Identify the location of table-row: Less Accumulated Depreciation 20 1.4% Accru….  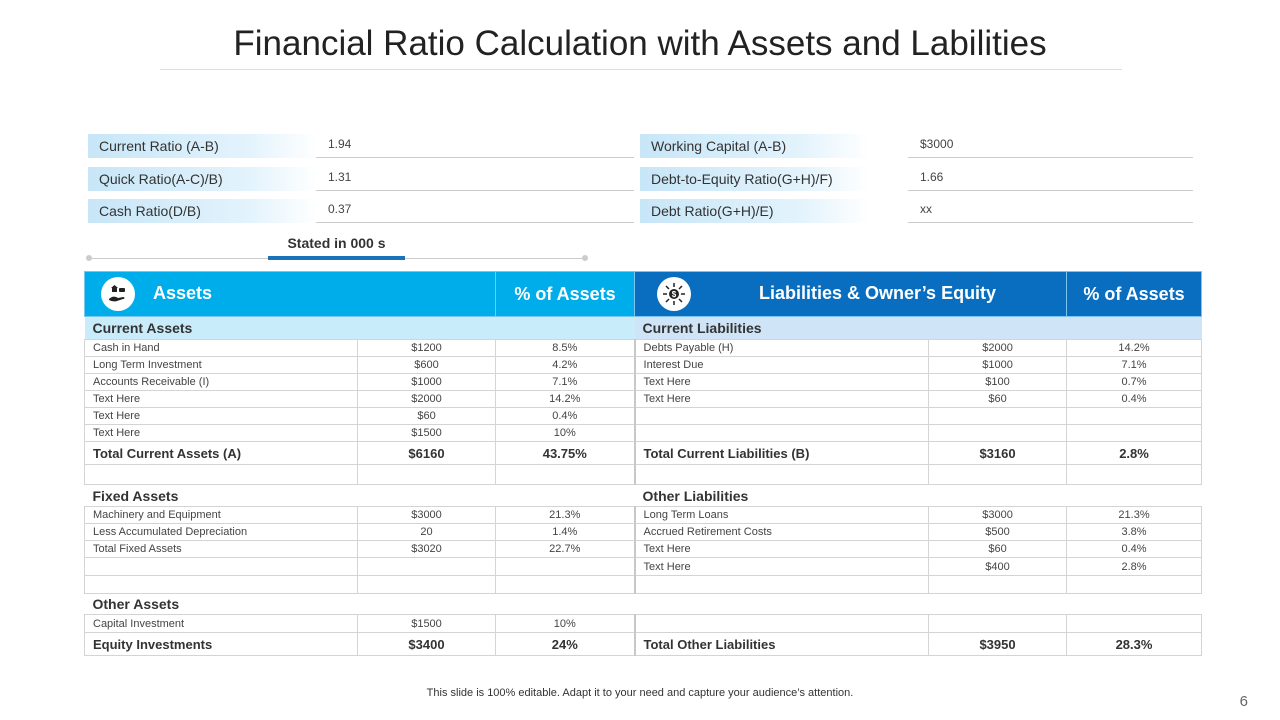
(643, 532).